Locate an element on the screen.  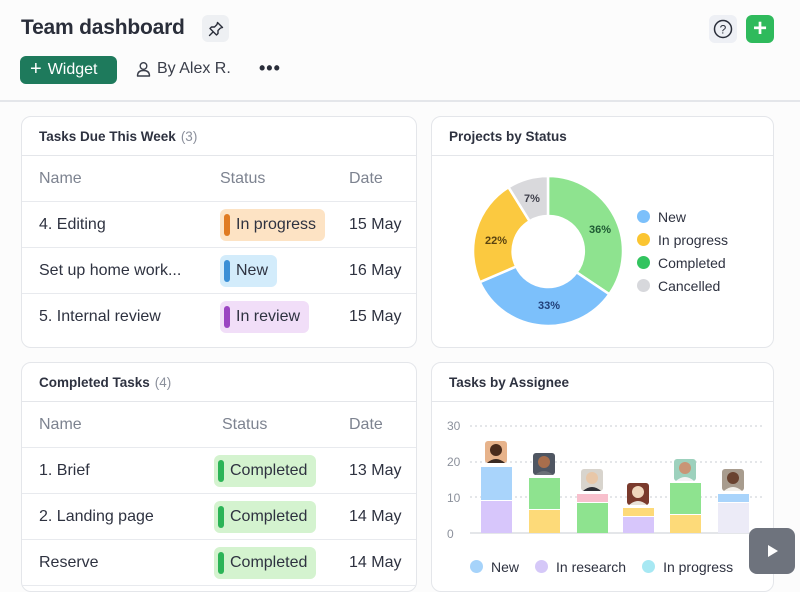
svg-text: 20 is located at coordinates (454, 462).